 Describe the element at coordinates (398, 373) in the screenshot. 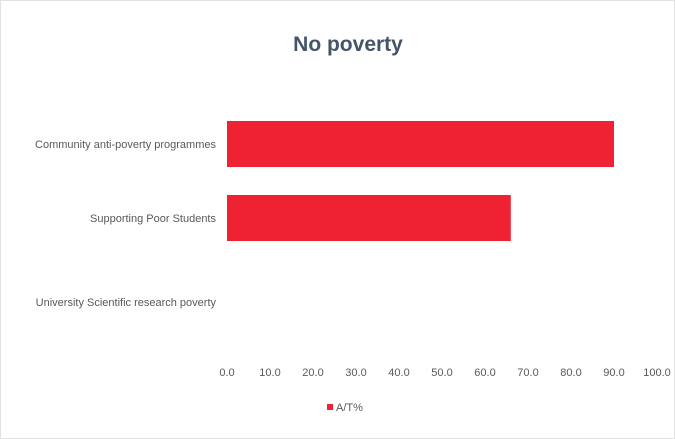

I see `x-tick-label: 40.0` at that location.